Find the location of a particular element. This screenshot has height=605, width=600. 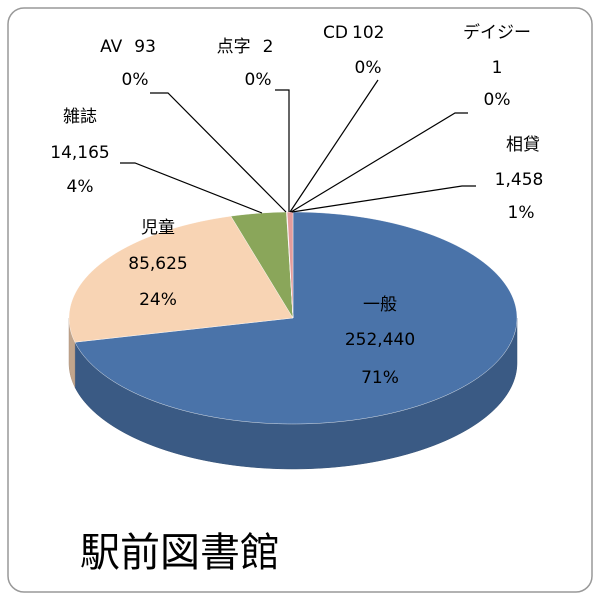

percent-label: 24% is located at coordinates (158, 300).